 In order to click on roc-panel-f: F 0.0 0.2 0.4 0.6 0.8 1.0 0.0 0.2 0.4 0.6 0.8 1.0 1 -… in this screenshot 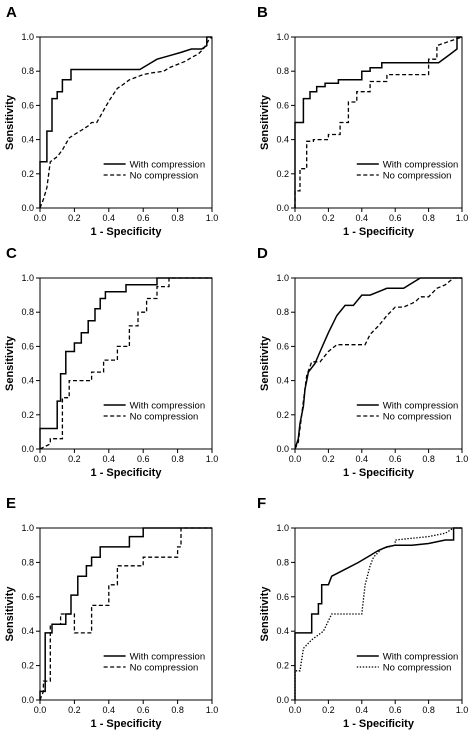, I will do `click(362, 612)`.